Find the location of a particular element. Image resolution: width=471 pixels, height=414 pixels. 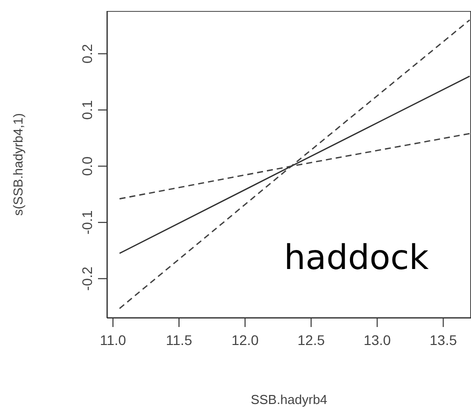

y-axis-title: s(SSB.hadyrb4,1) is located at coordinates (18, 164).